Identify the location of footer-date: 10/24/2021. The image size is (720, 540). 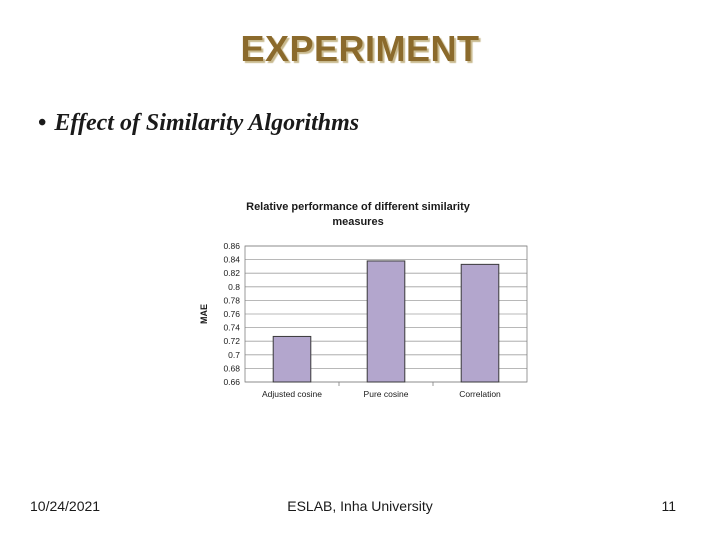
(65, 506).